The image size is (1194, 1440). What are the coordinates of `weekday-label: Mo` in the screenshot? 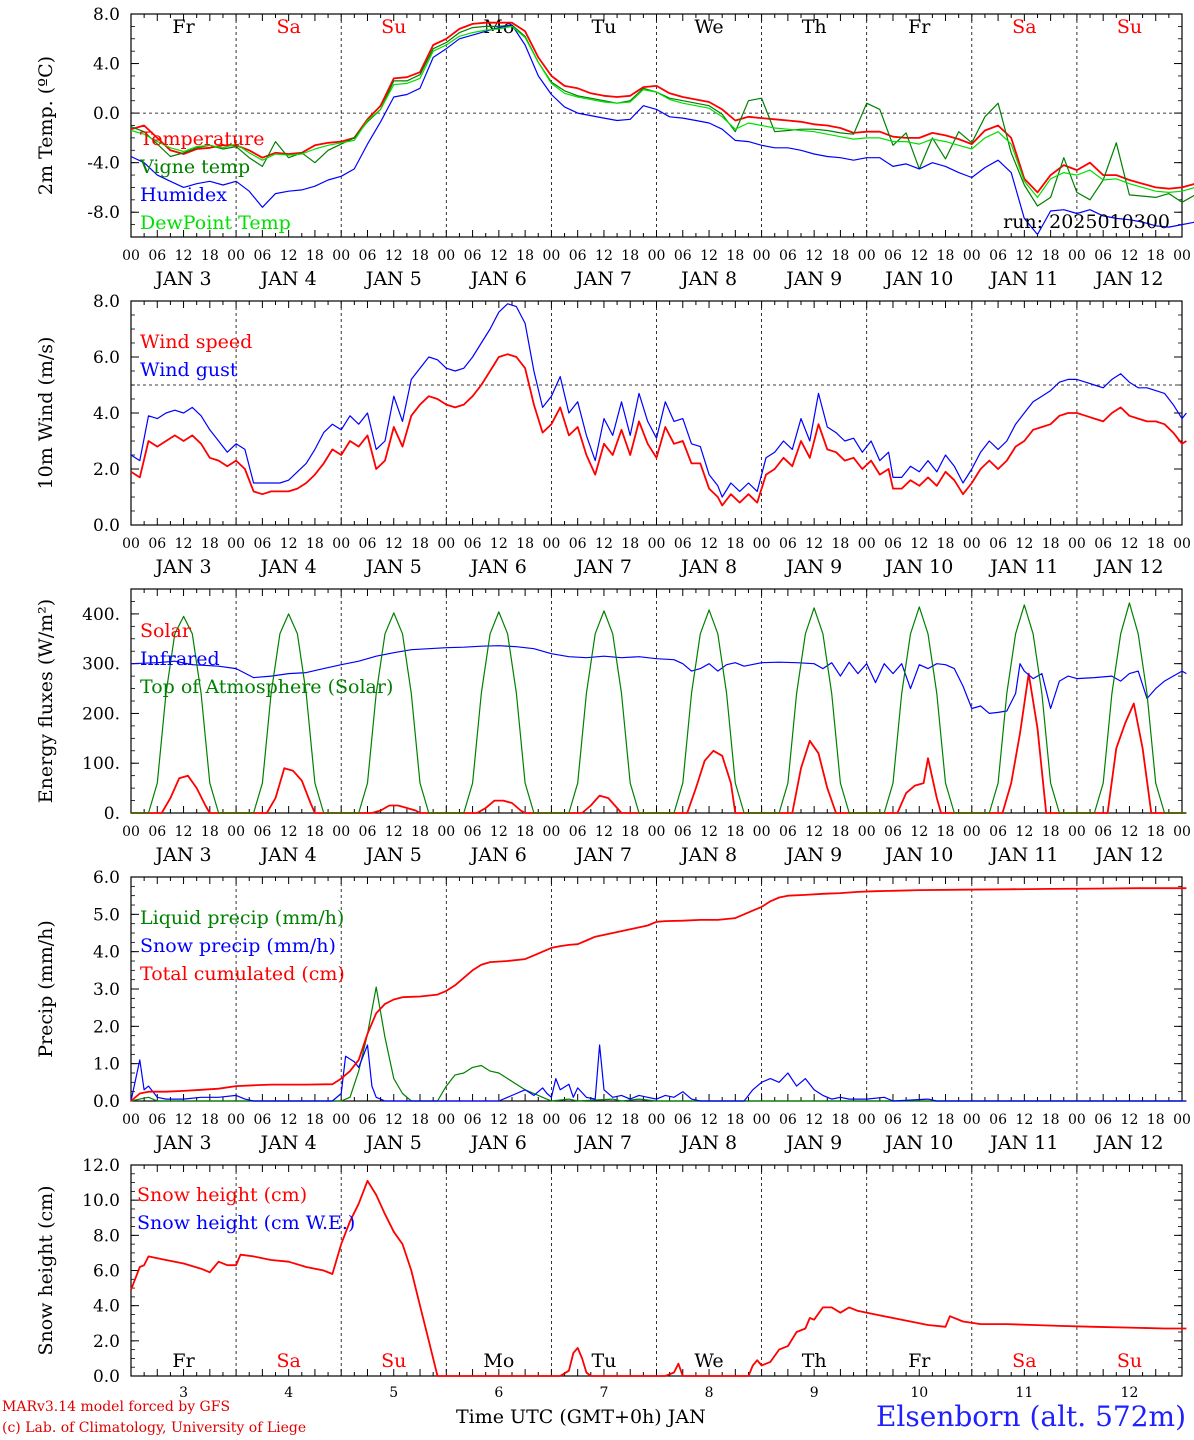 It's located at (498, 1361).